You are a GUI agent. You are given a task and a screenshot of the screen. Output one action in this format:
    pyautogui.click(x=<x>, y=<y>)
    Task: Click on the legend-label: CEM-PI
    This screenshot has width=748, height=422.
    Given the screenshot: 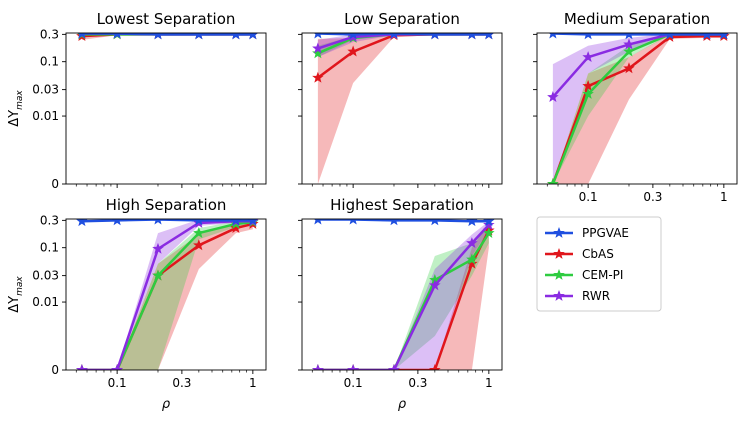 What is the action you would take?
    pyautogui.click(x=602, y=275)
    